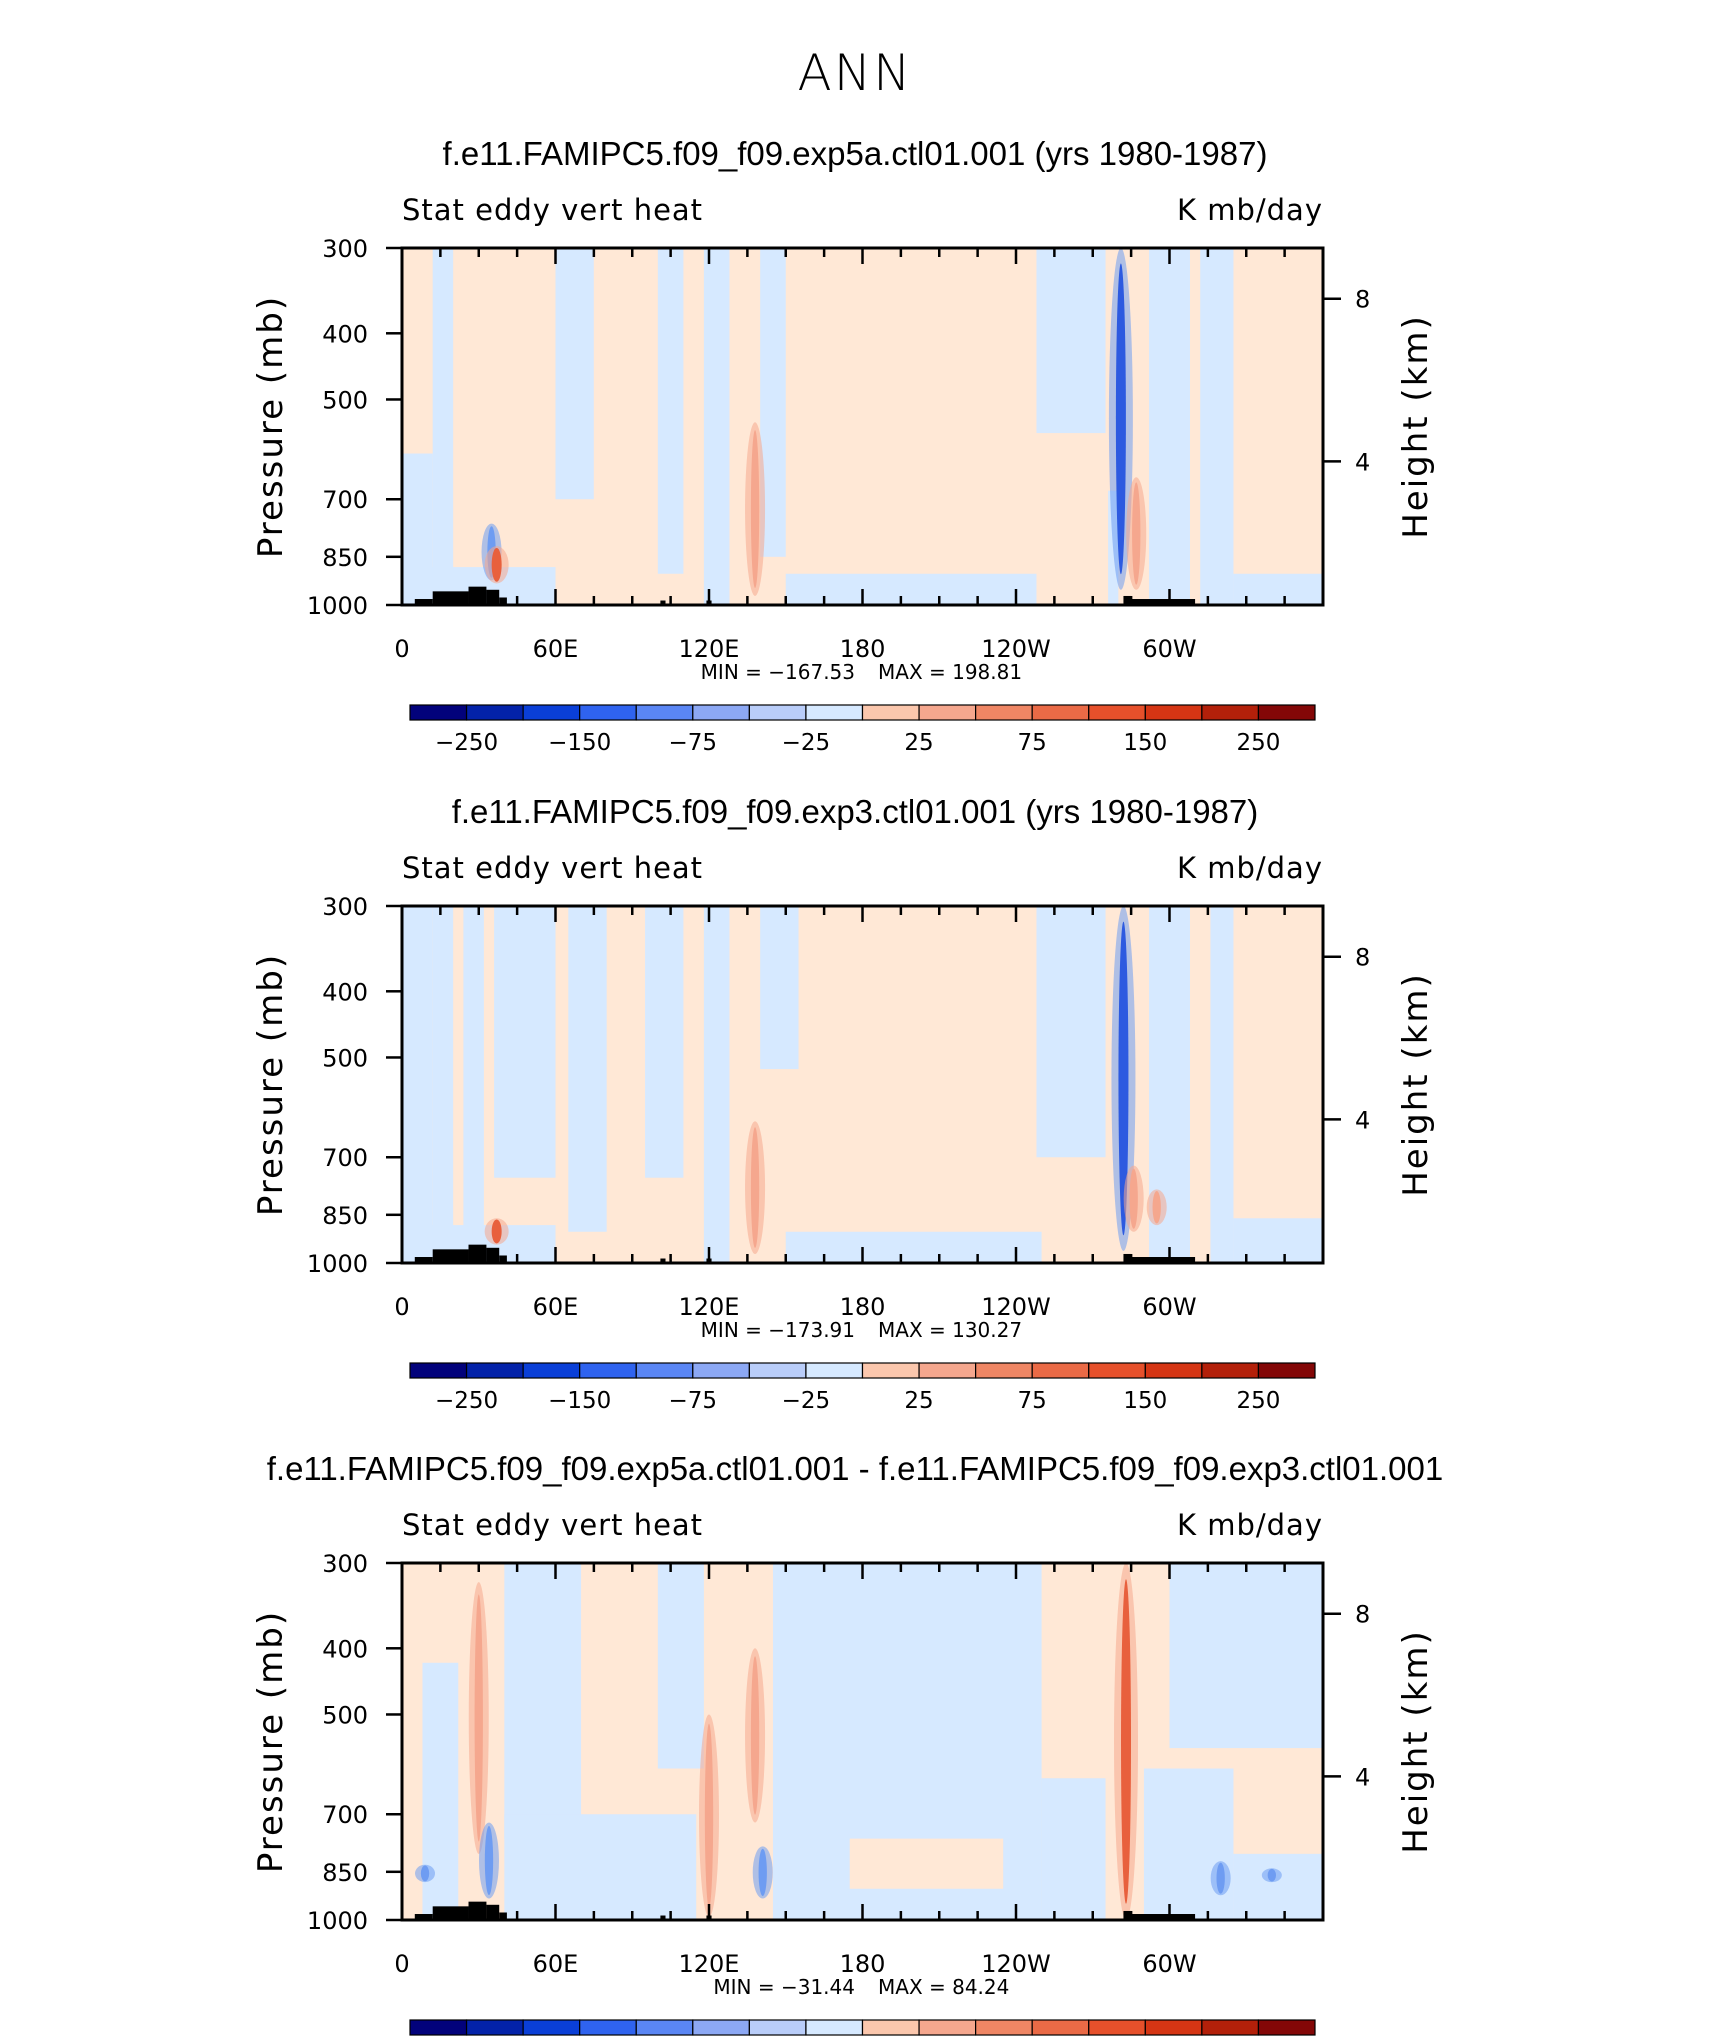 The width and height of the screenshot is (1710, 2038). Describe the element at coordinates (345, 1216) in the screenshot. I see `y-tick-label: 850` at that location.